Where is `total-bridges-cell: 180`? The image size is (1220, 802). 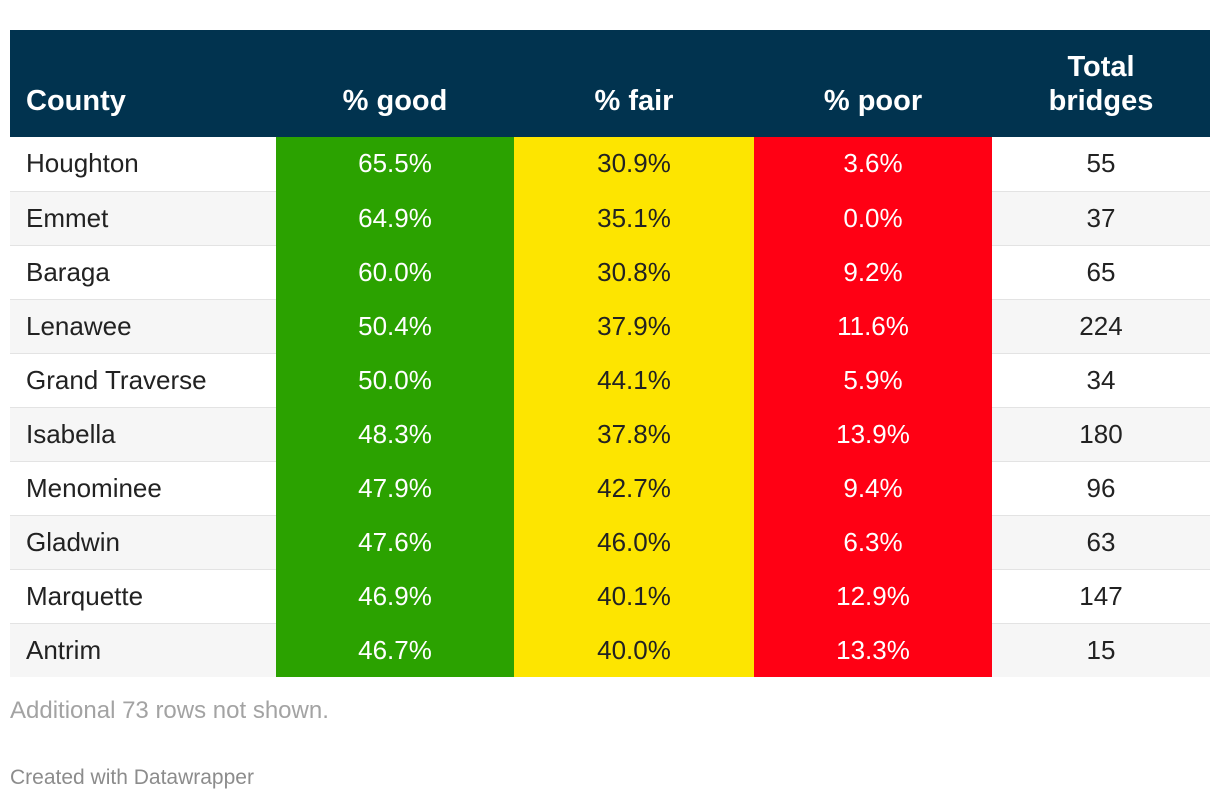
total-bridges-cell: 180 is located at coordinates (1101, 433).